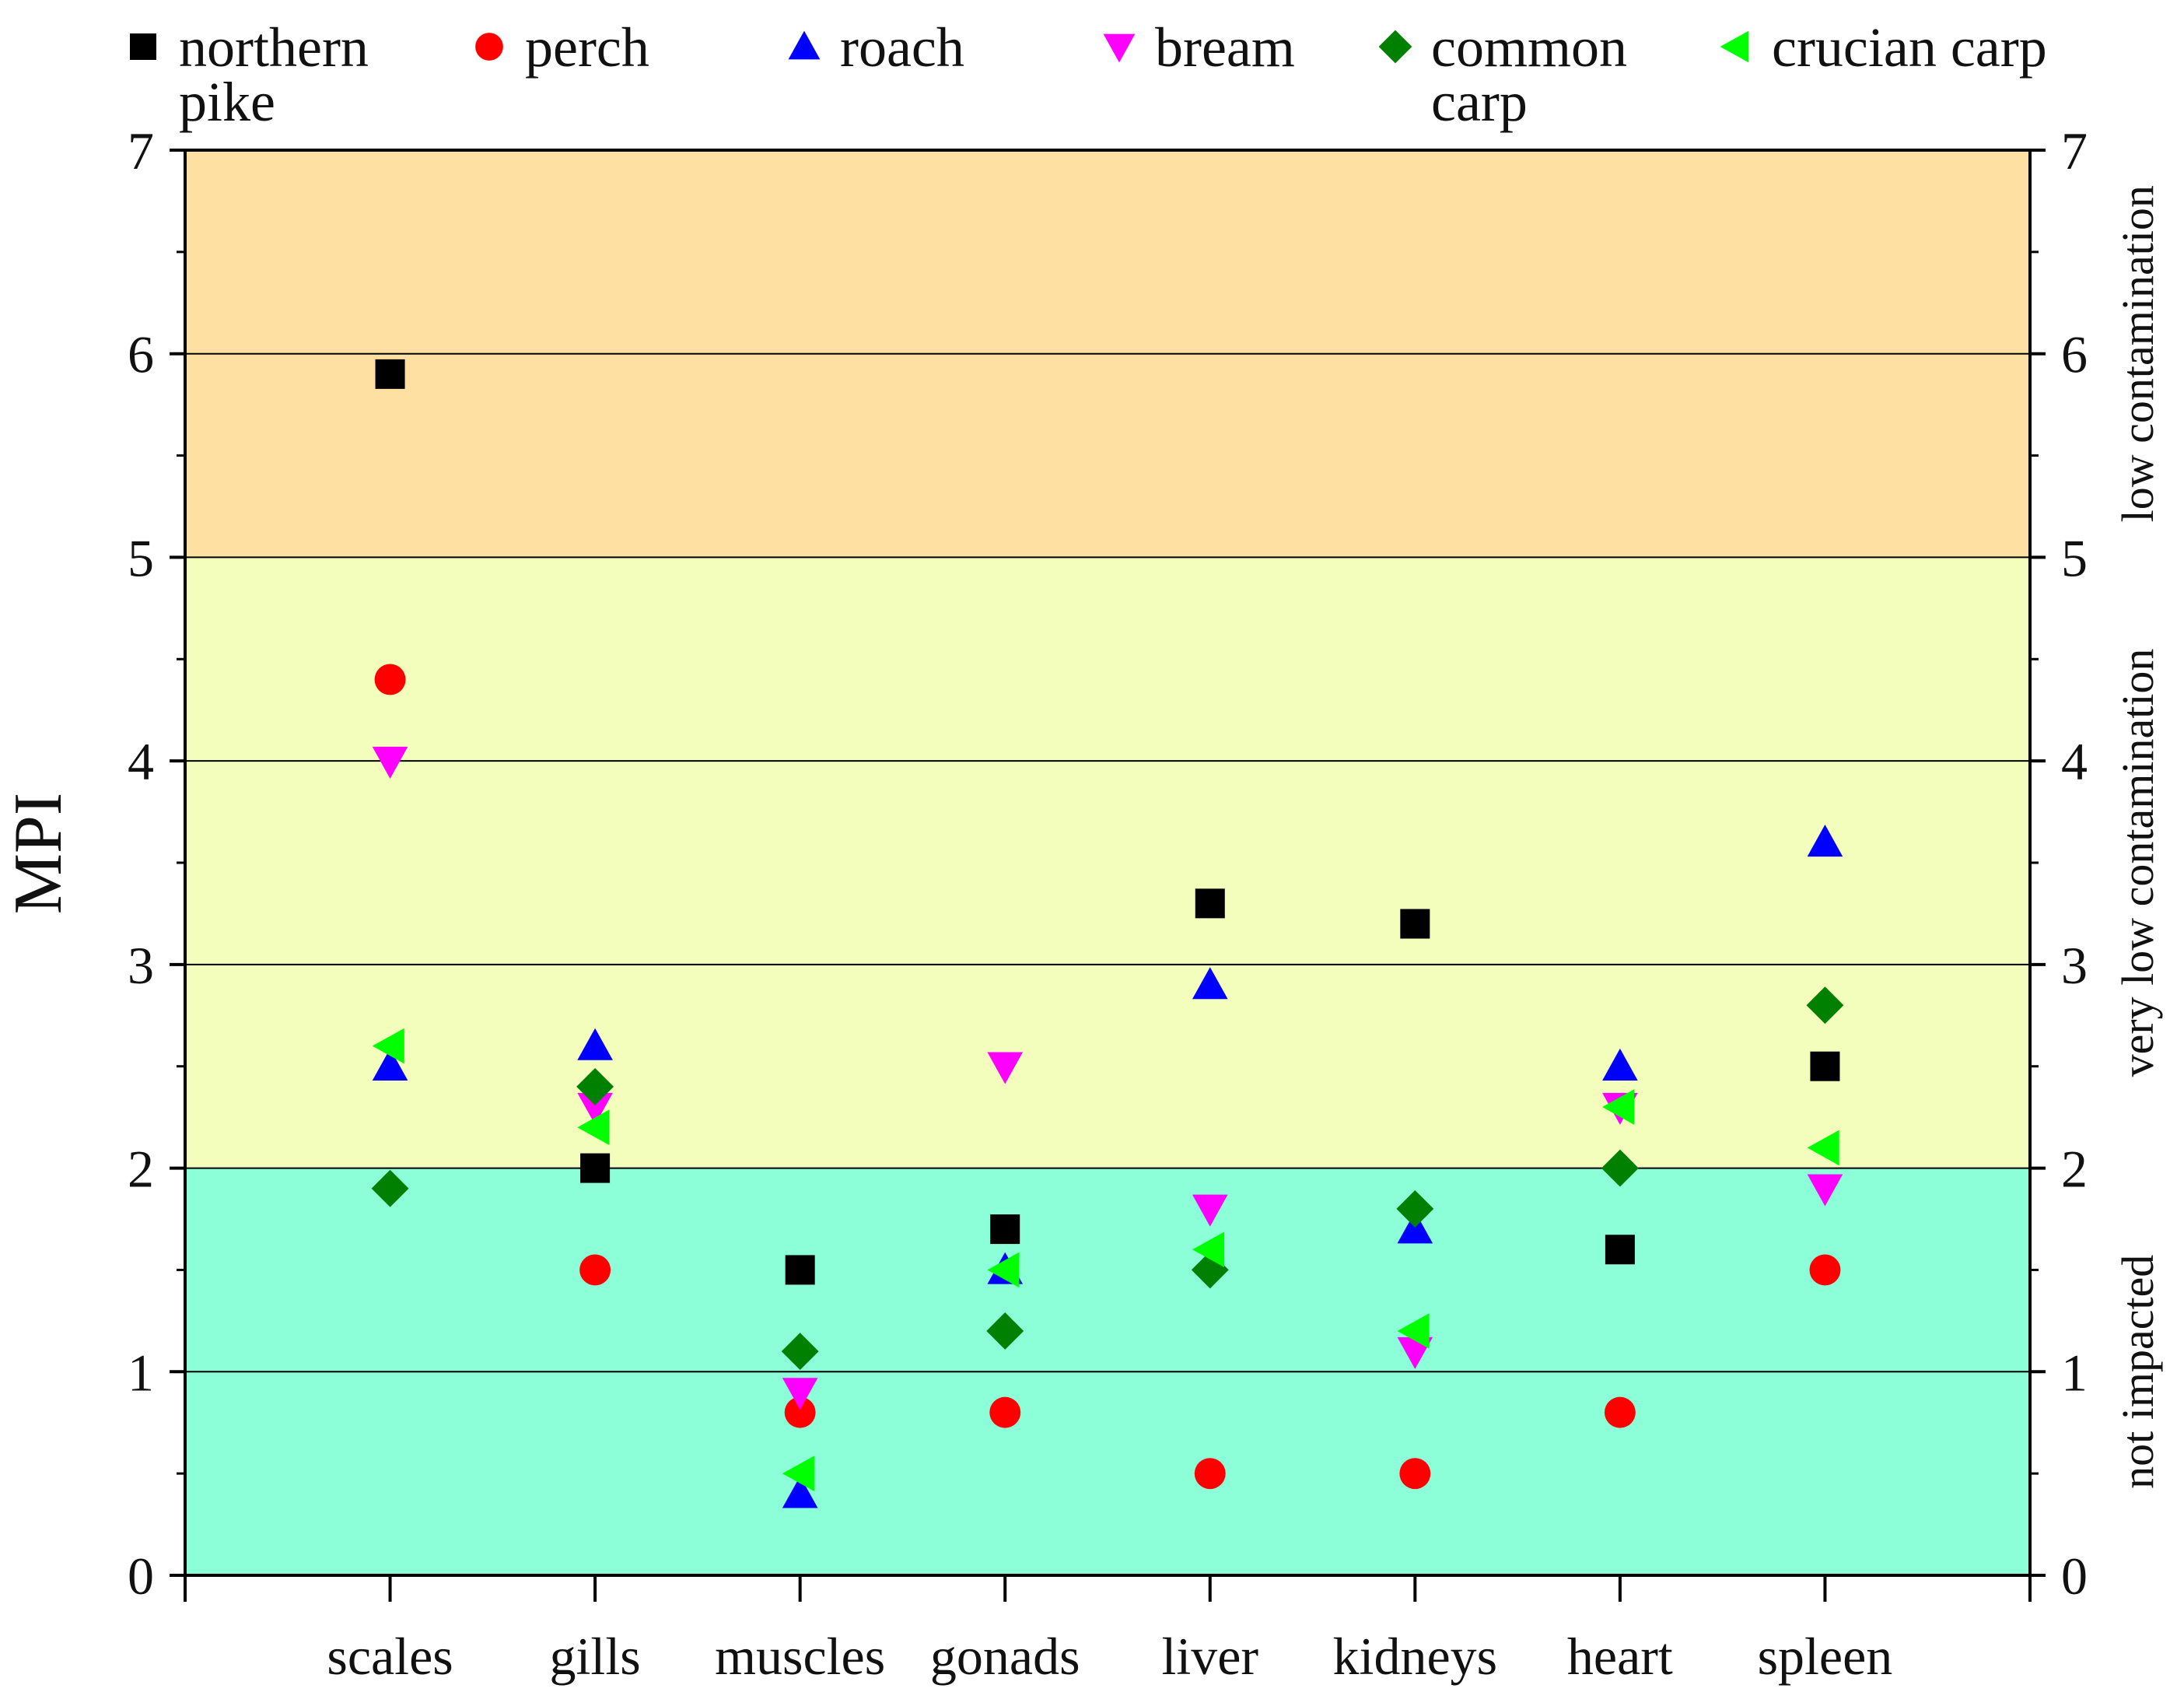 Image resolution: width=2184 pixels, height=1692 pixels. I want to click on y-tick-label-left: 0, so click(141, 1576).